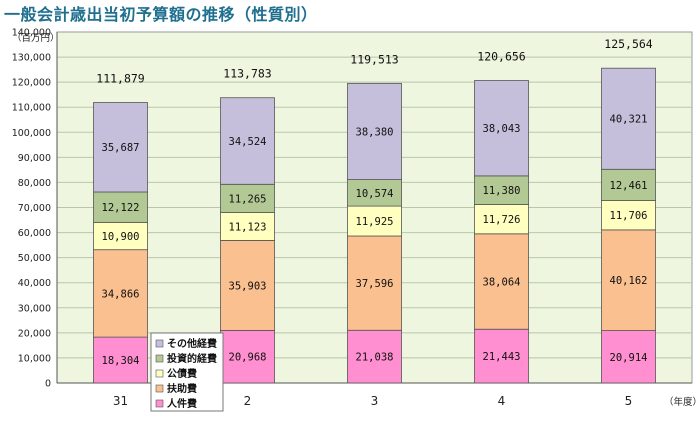 This screenshot has width=700, height=427. Describe the element at coordinates (247, 74) in the screenshot. I see `total-label: 113,783` at that location.